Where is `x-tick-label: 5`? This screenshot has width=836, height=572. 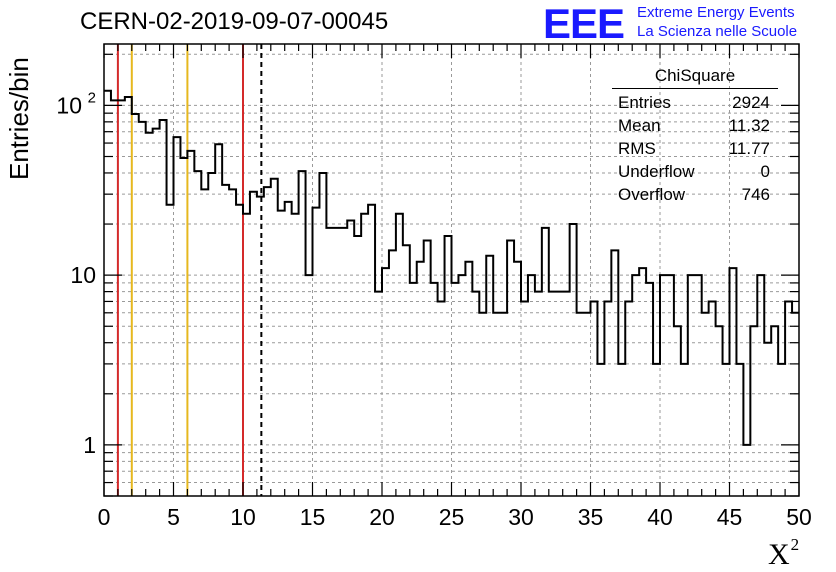 x-tick-label: 5 is located at coordinates (173, 517).